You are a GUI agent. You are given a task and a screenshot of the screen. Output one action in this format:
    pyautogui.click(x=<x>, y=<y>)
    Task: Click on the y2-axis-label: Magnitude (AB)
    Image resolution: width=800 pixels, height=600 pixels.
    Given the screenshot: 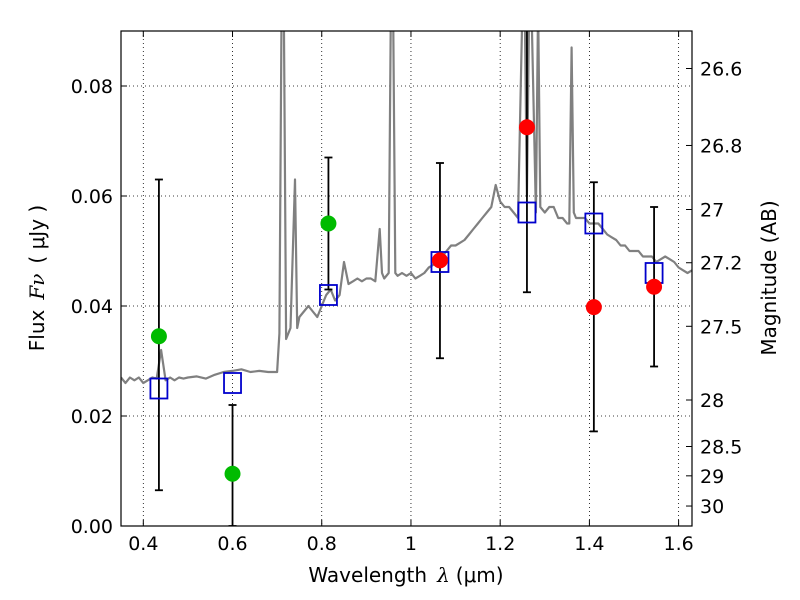 What is the action you would take?
    pyautogui.click(x=769, y=277)
    